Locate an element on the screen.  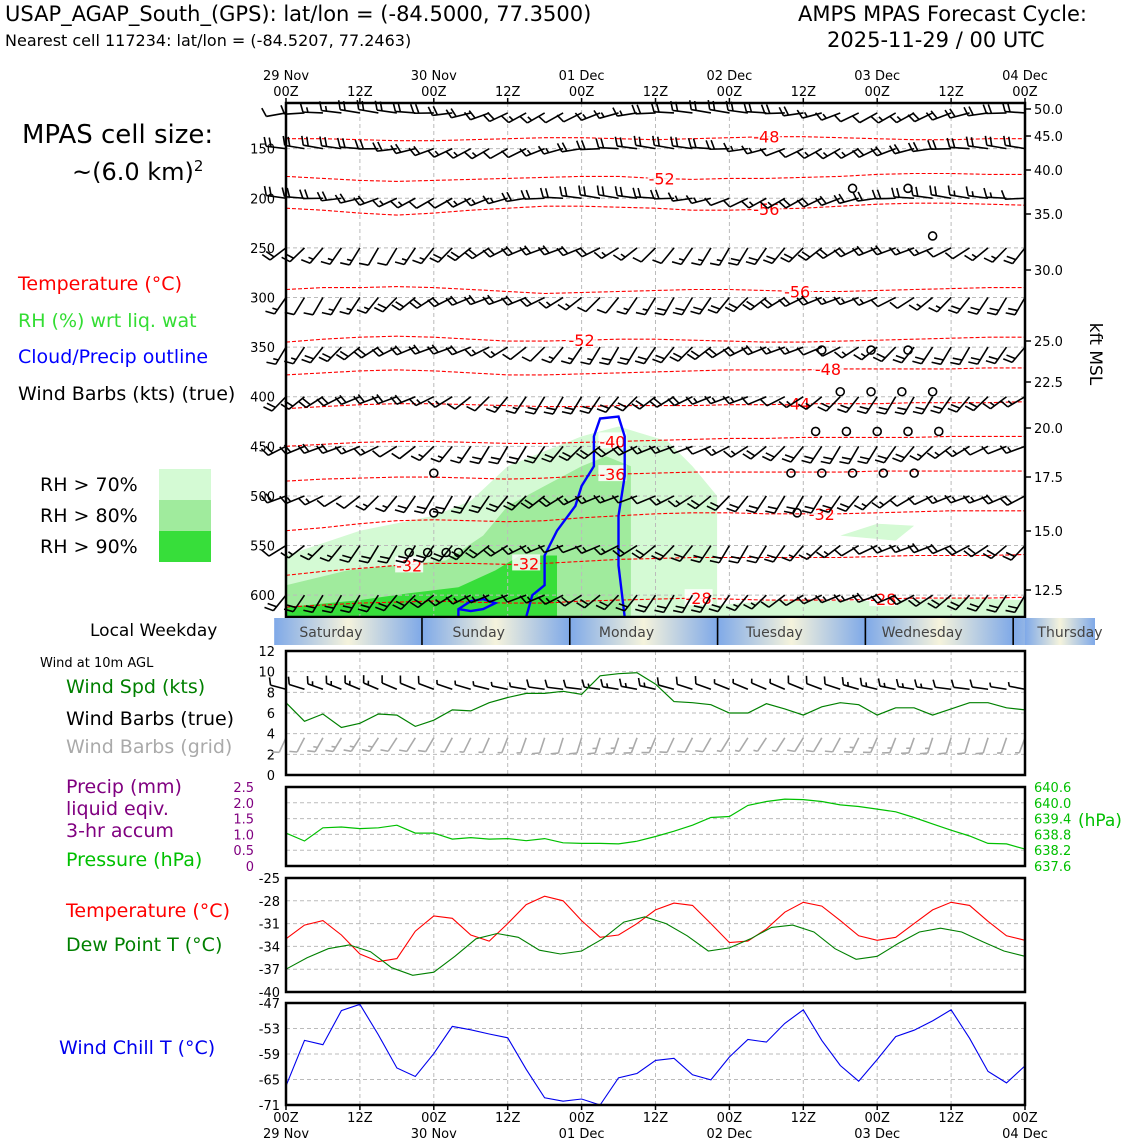
wind-barb-true is located at coordinates (277, 684).